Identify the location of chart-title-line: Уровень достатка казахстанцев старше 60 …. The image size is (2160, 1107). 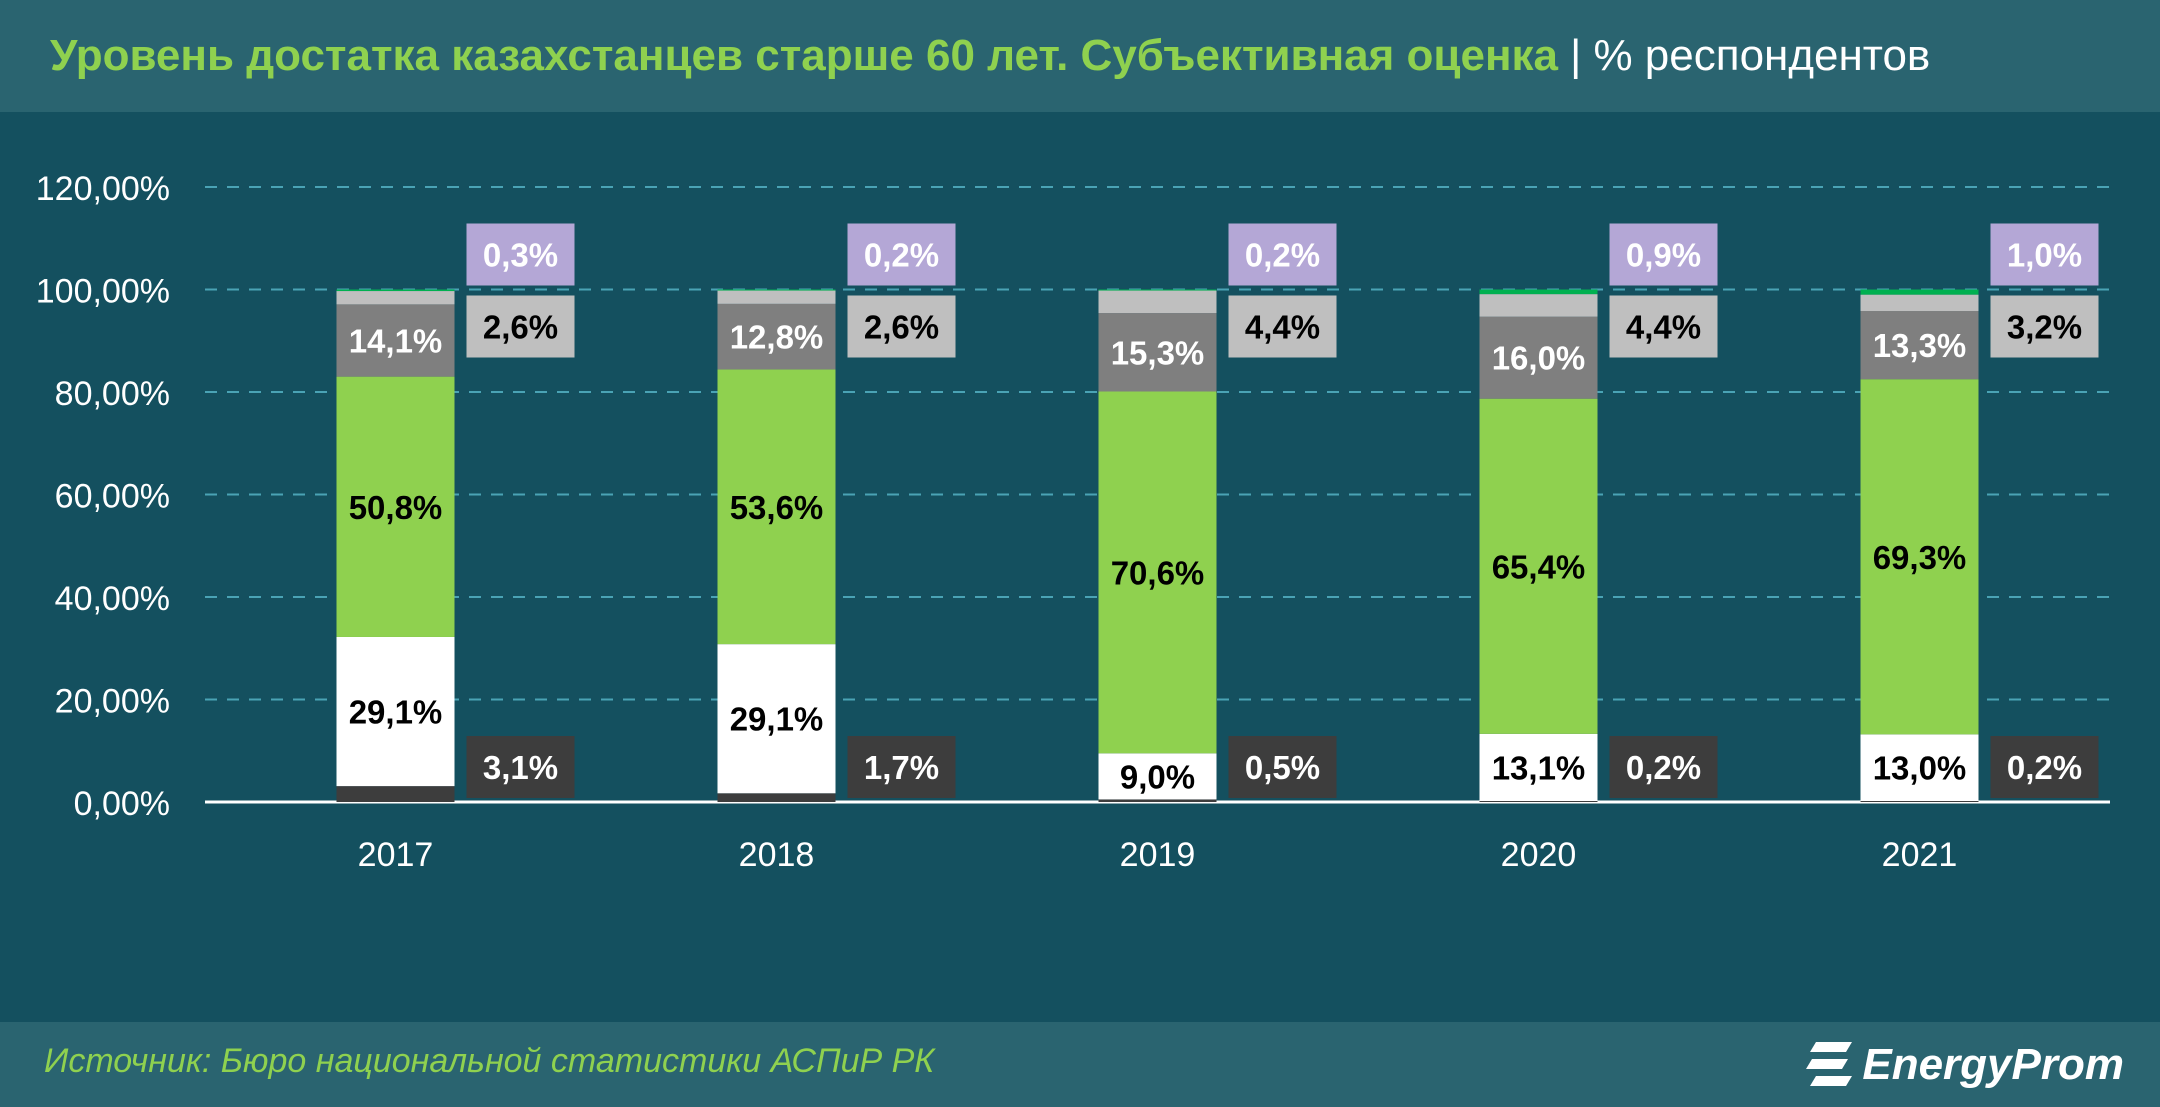
(990, 56).